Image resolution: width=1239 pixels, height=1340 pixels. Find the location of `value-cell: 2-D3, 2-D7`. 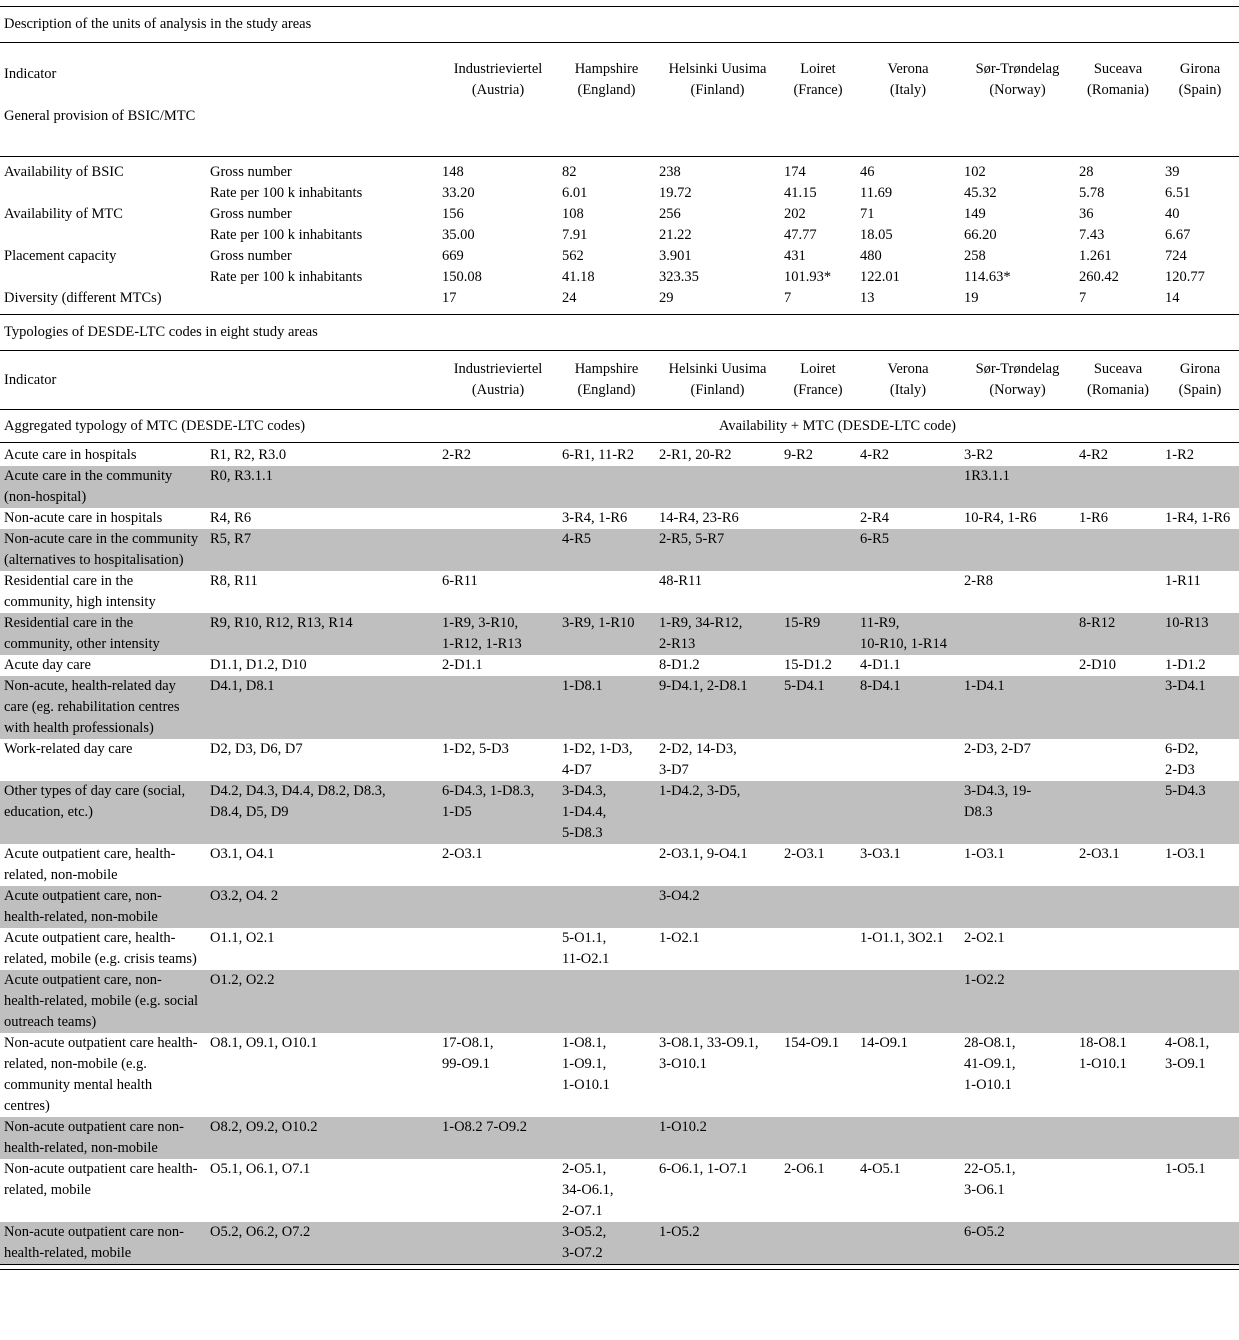

value-cell: 2-D3, 2-D7 is located at coordinates (997, 749).